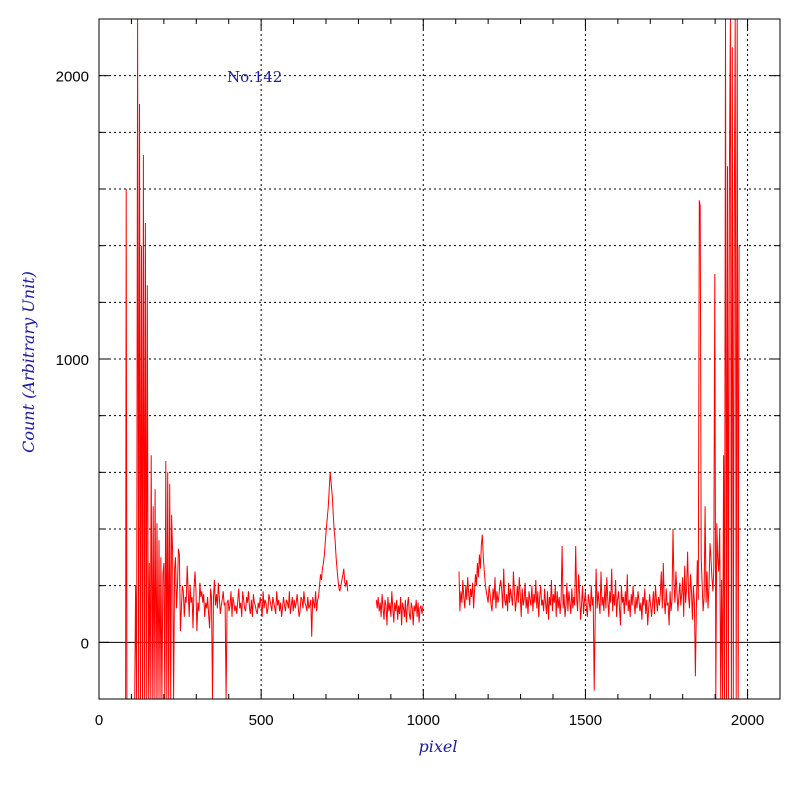  What do you see at coordinates (423, 720) in the screenshot?
I see `x-tick-label: 1000` at bounding box center [423, 720].